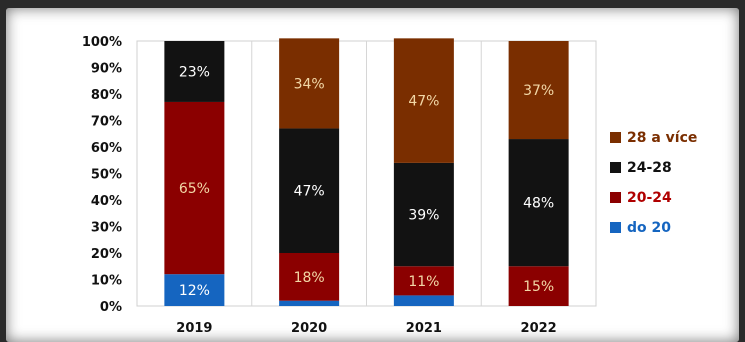  What do you see at coordinates (309, 328) in the screenshot?
I see `x-tick-label: 2020` at bounding box center [309, 328].